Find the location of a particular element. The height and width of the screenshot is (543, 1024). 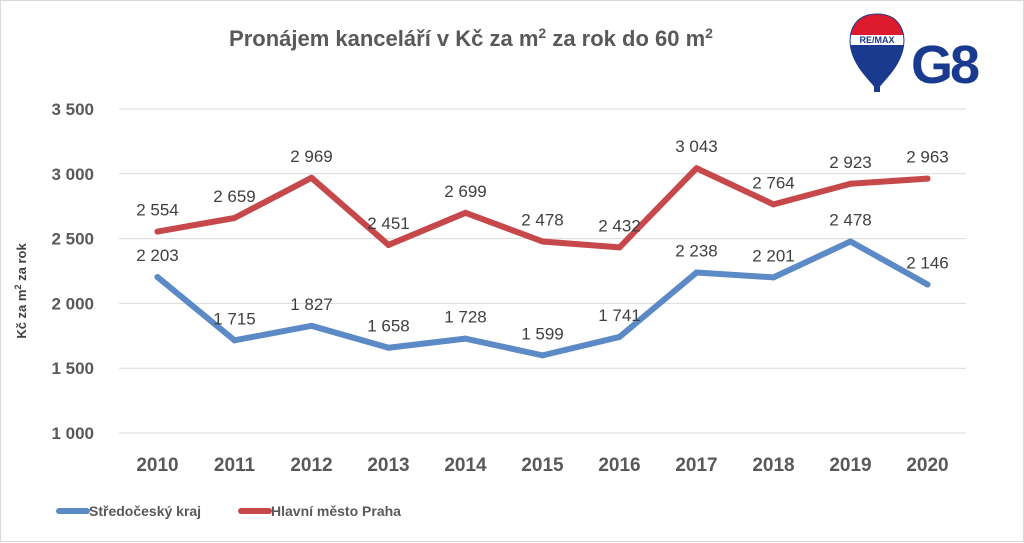

remax-balloon-logo: RE/MAX is located at coordinates (877, 52).